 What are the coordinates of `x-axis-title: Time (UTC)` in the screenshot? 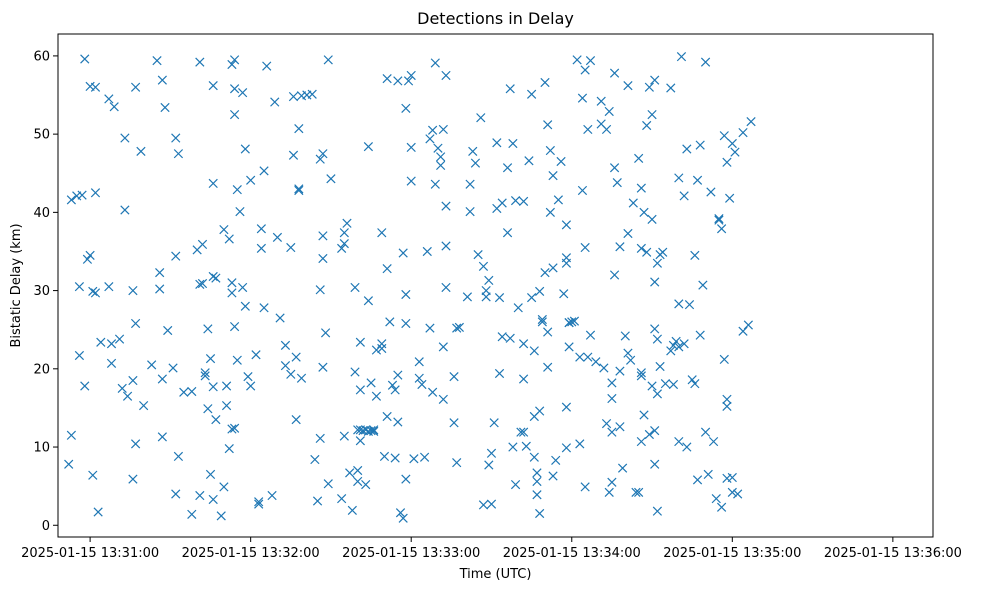 It's located at (495, 574).